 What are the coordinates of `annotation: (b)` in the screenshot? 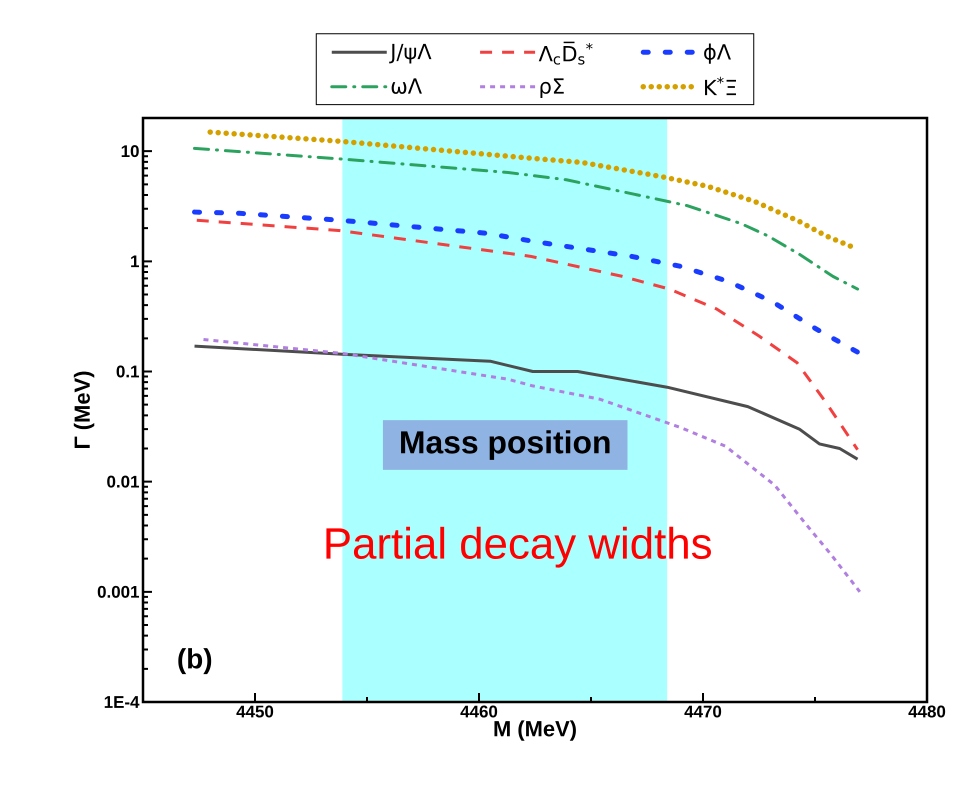 It's located at (195, 661).